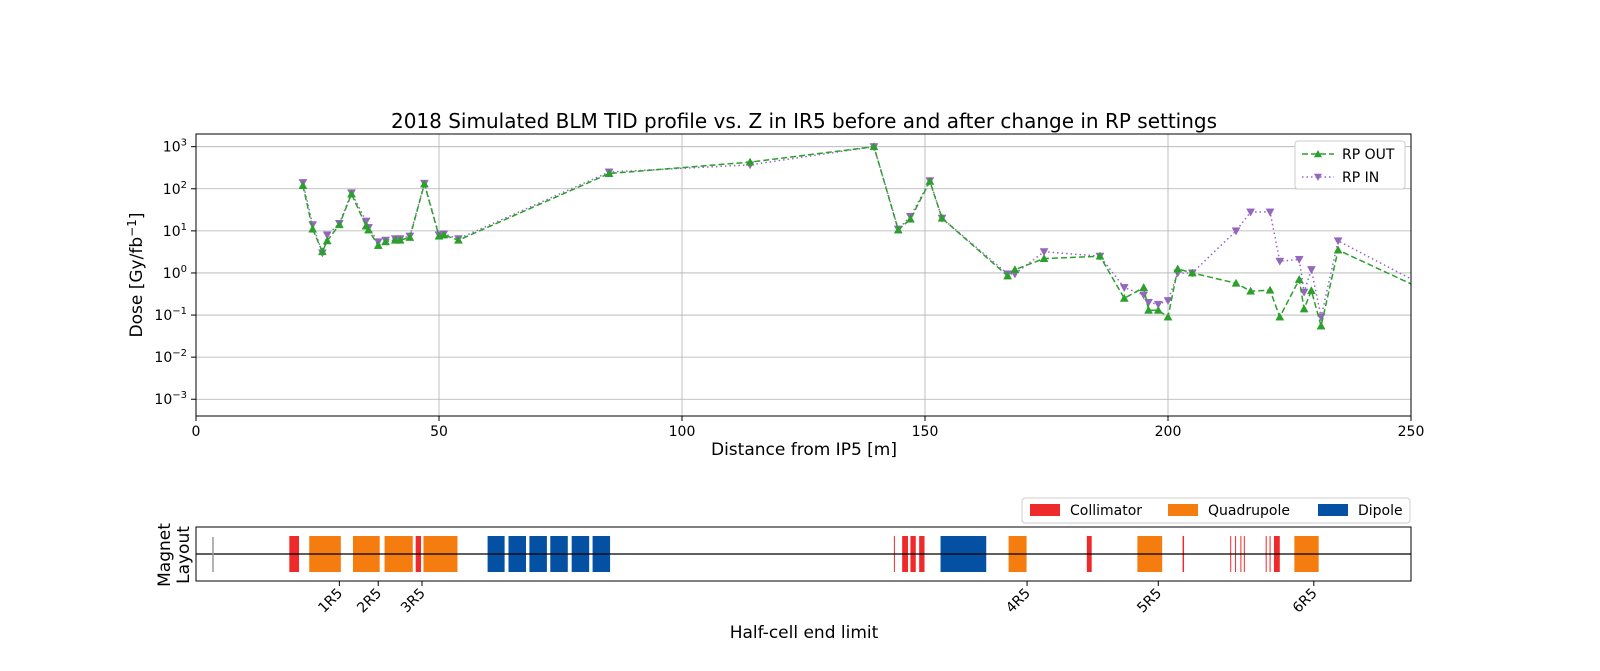 The height and width of the screenshot is (671, 1600). I want to click on layout-x-label: Half-cell end limit, so click(804, 633).